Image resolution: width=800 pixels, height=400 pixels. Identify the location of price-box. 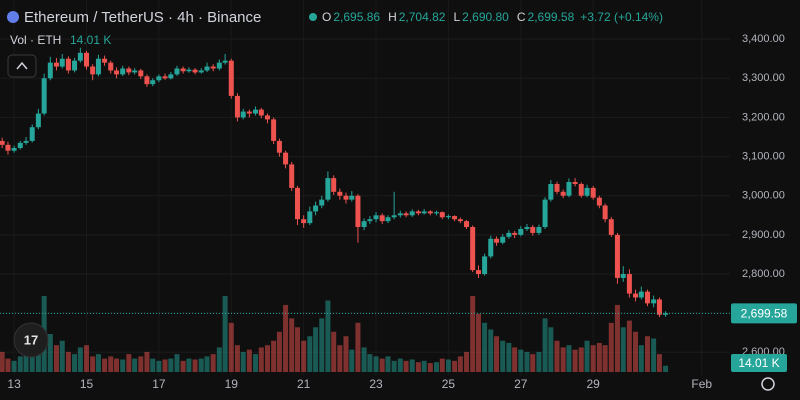
(764, 313).